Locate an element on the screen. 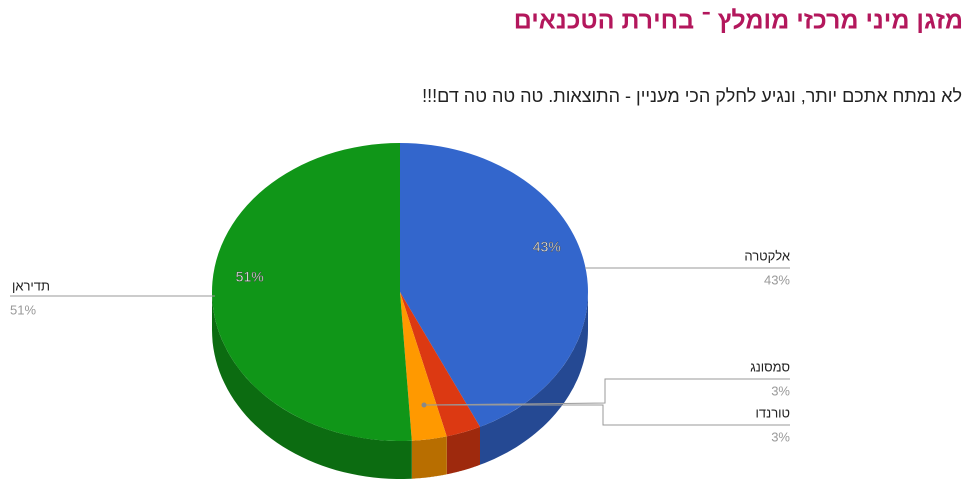 This screenshot has height=490, width=971. legend-label: אלקטרה is located at coordinates (767, 255).